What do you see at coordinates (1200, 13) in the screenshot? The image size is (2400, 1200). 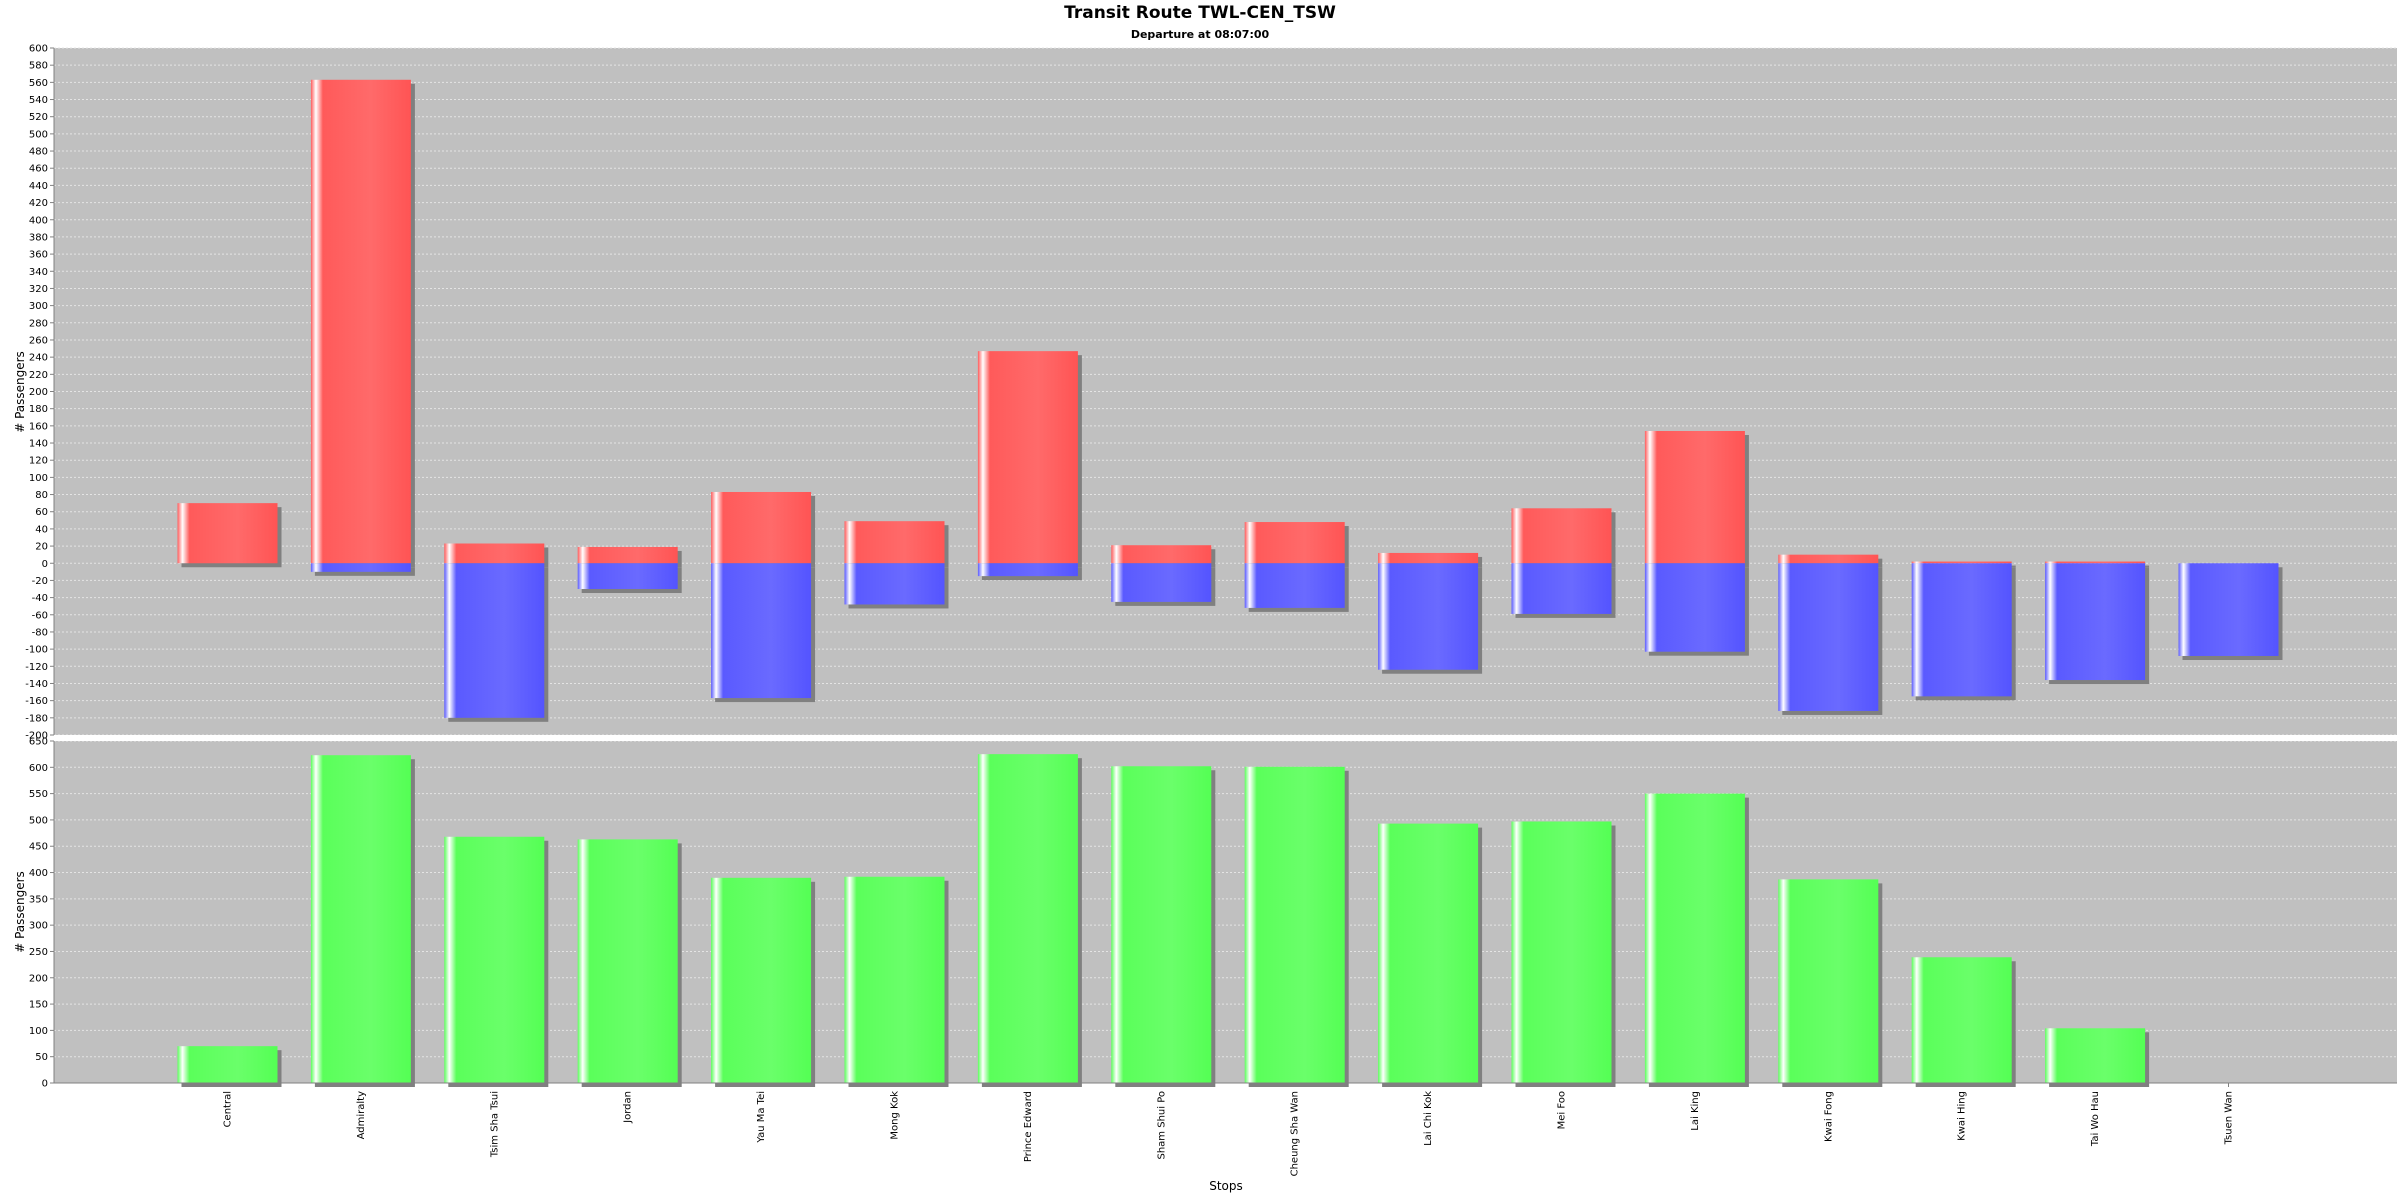 I see `chart-title: Transit Route TWL-CEN_TSW` at bounding box center [1200, 13].